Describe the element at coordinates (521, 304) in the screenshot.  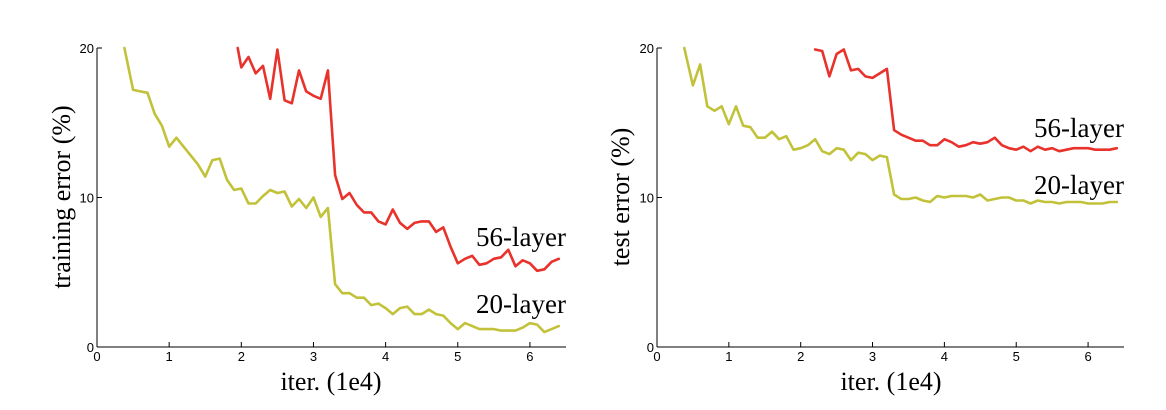
I see `train-series-label-20-layer: 20-layer` at that location.